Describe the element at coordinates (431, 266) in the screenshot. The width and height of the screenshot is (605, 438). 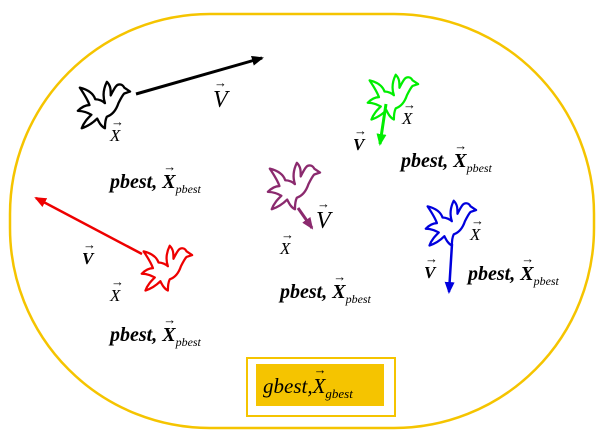
I see `velocity-label-blue: V` at that location.